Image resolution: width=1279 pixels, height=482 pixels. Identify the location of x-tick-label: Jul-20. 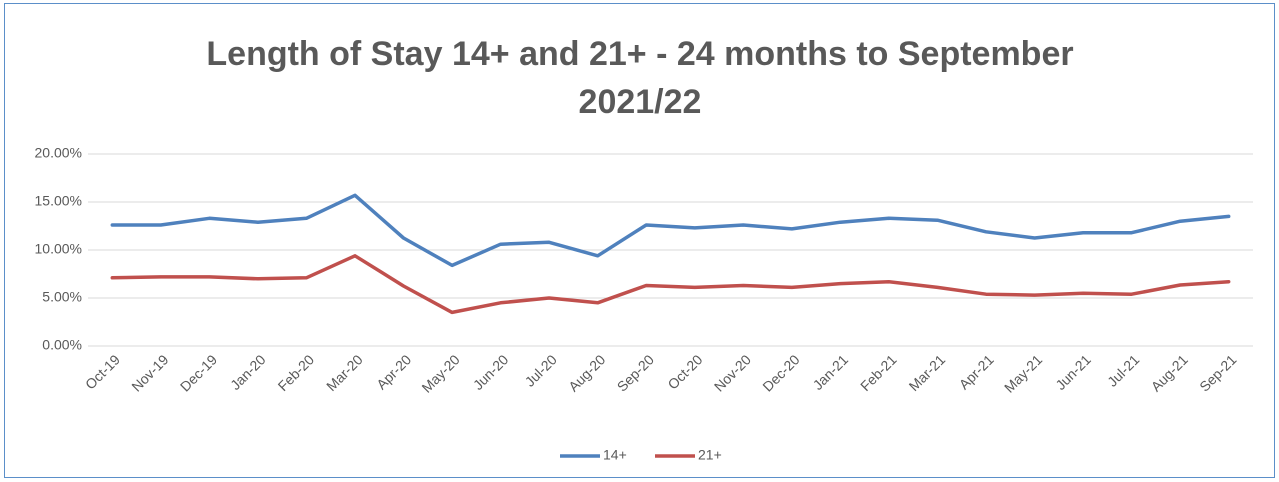
(541, 370).